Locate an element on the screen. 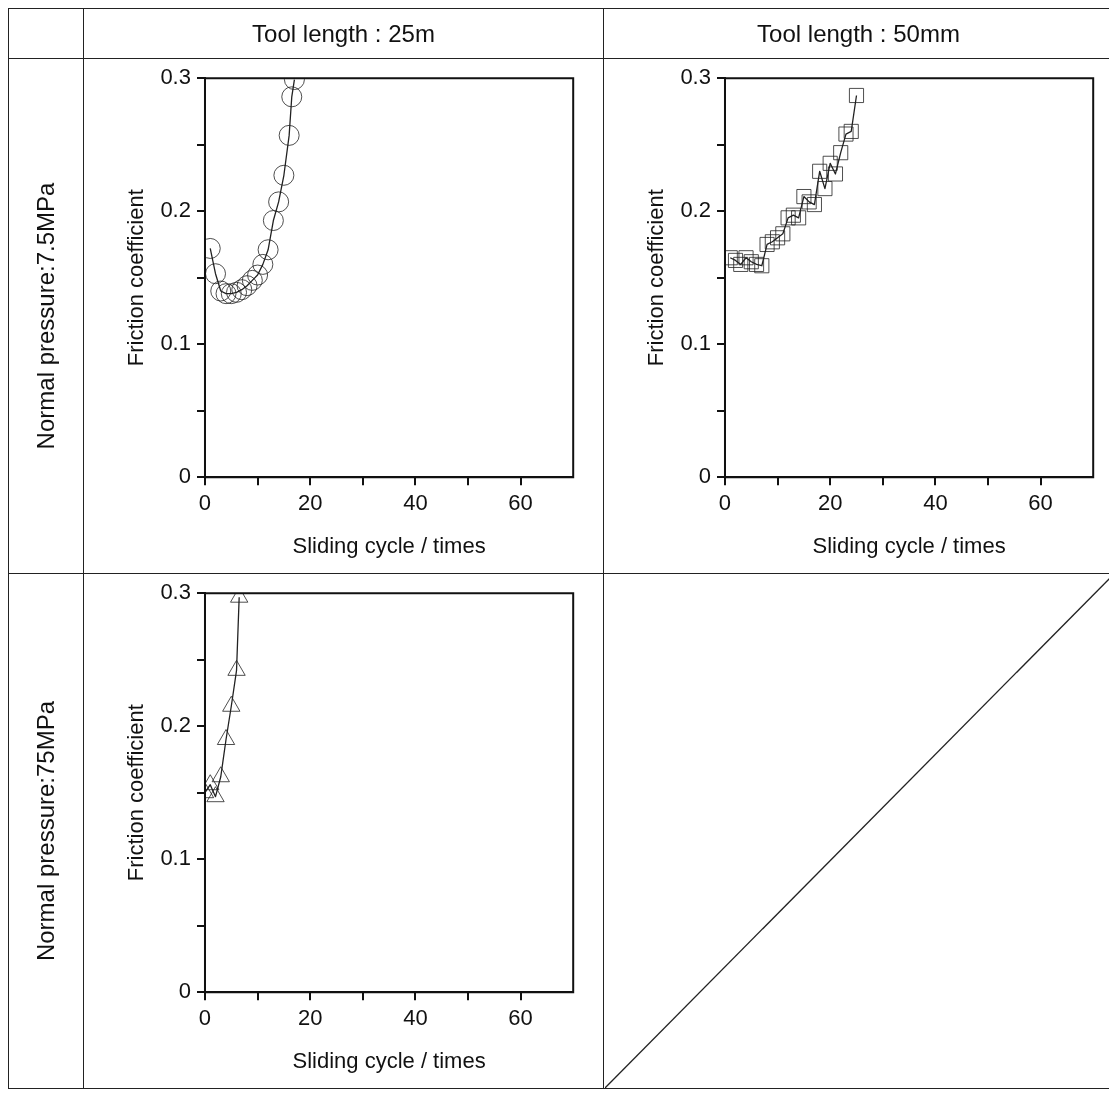 The height and width of the screenshot is (1101, 1109). text: Normal pressure:7.5MPa is located at coordinates (46, 316).